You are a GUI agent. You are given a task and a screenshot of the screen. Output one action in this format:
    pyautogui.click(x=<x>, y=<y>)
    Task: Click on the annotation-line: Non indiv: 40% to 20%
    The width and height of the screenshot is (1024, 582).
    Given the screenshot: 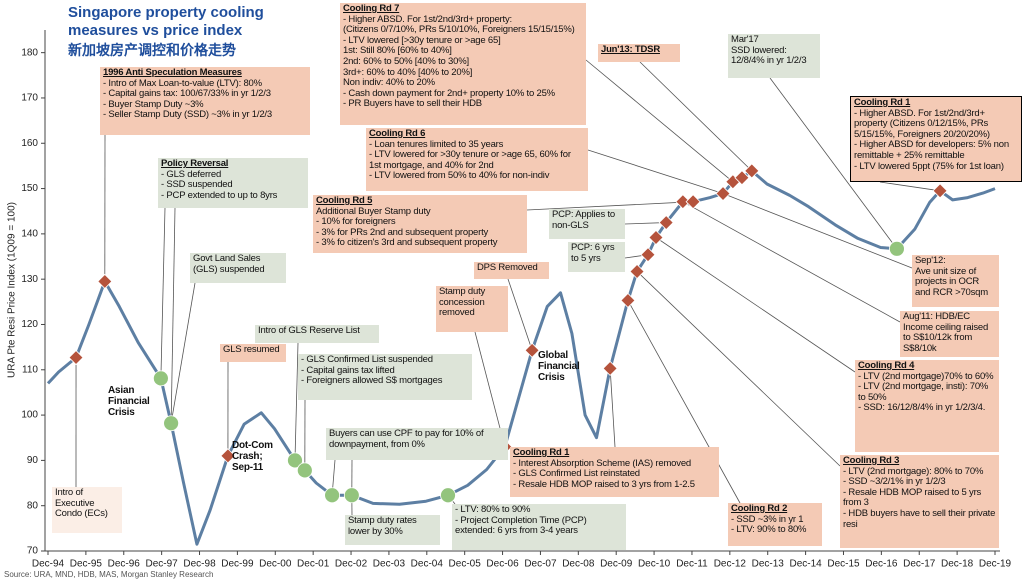 What is the action you would take?
    pyautogui.click(x=389, y=83)
    